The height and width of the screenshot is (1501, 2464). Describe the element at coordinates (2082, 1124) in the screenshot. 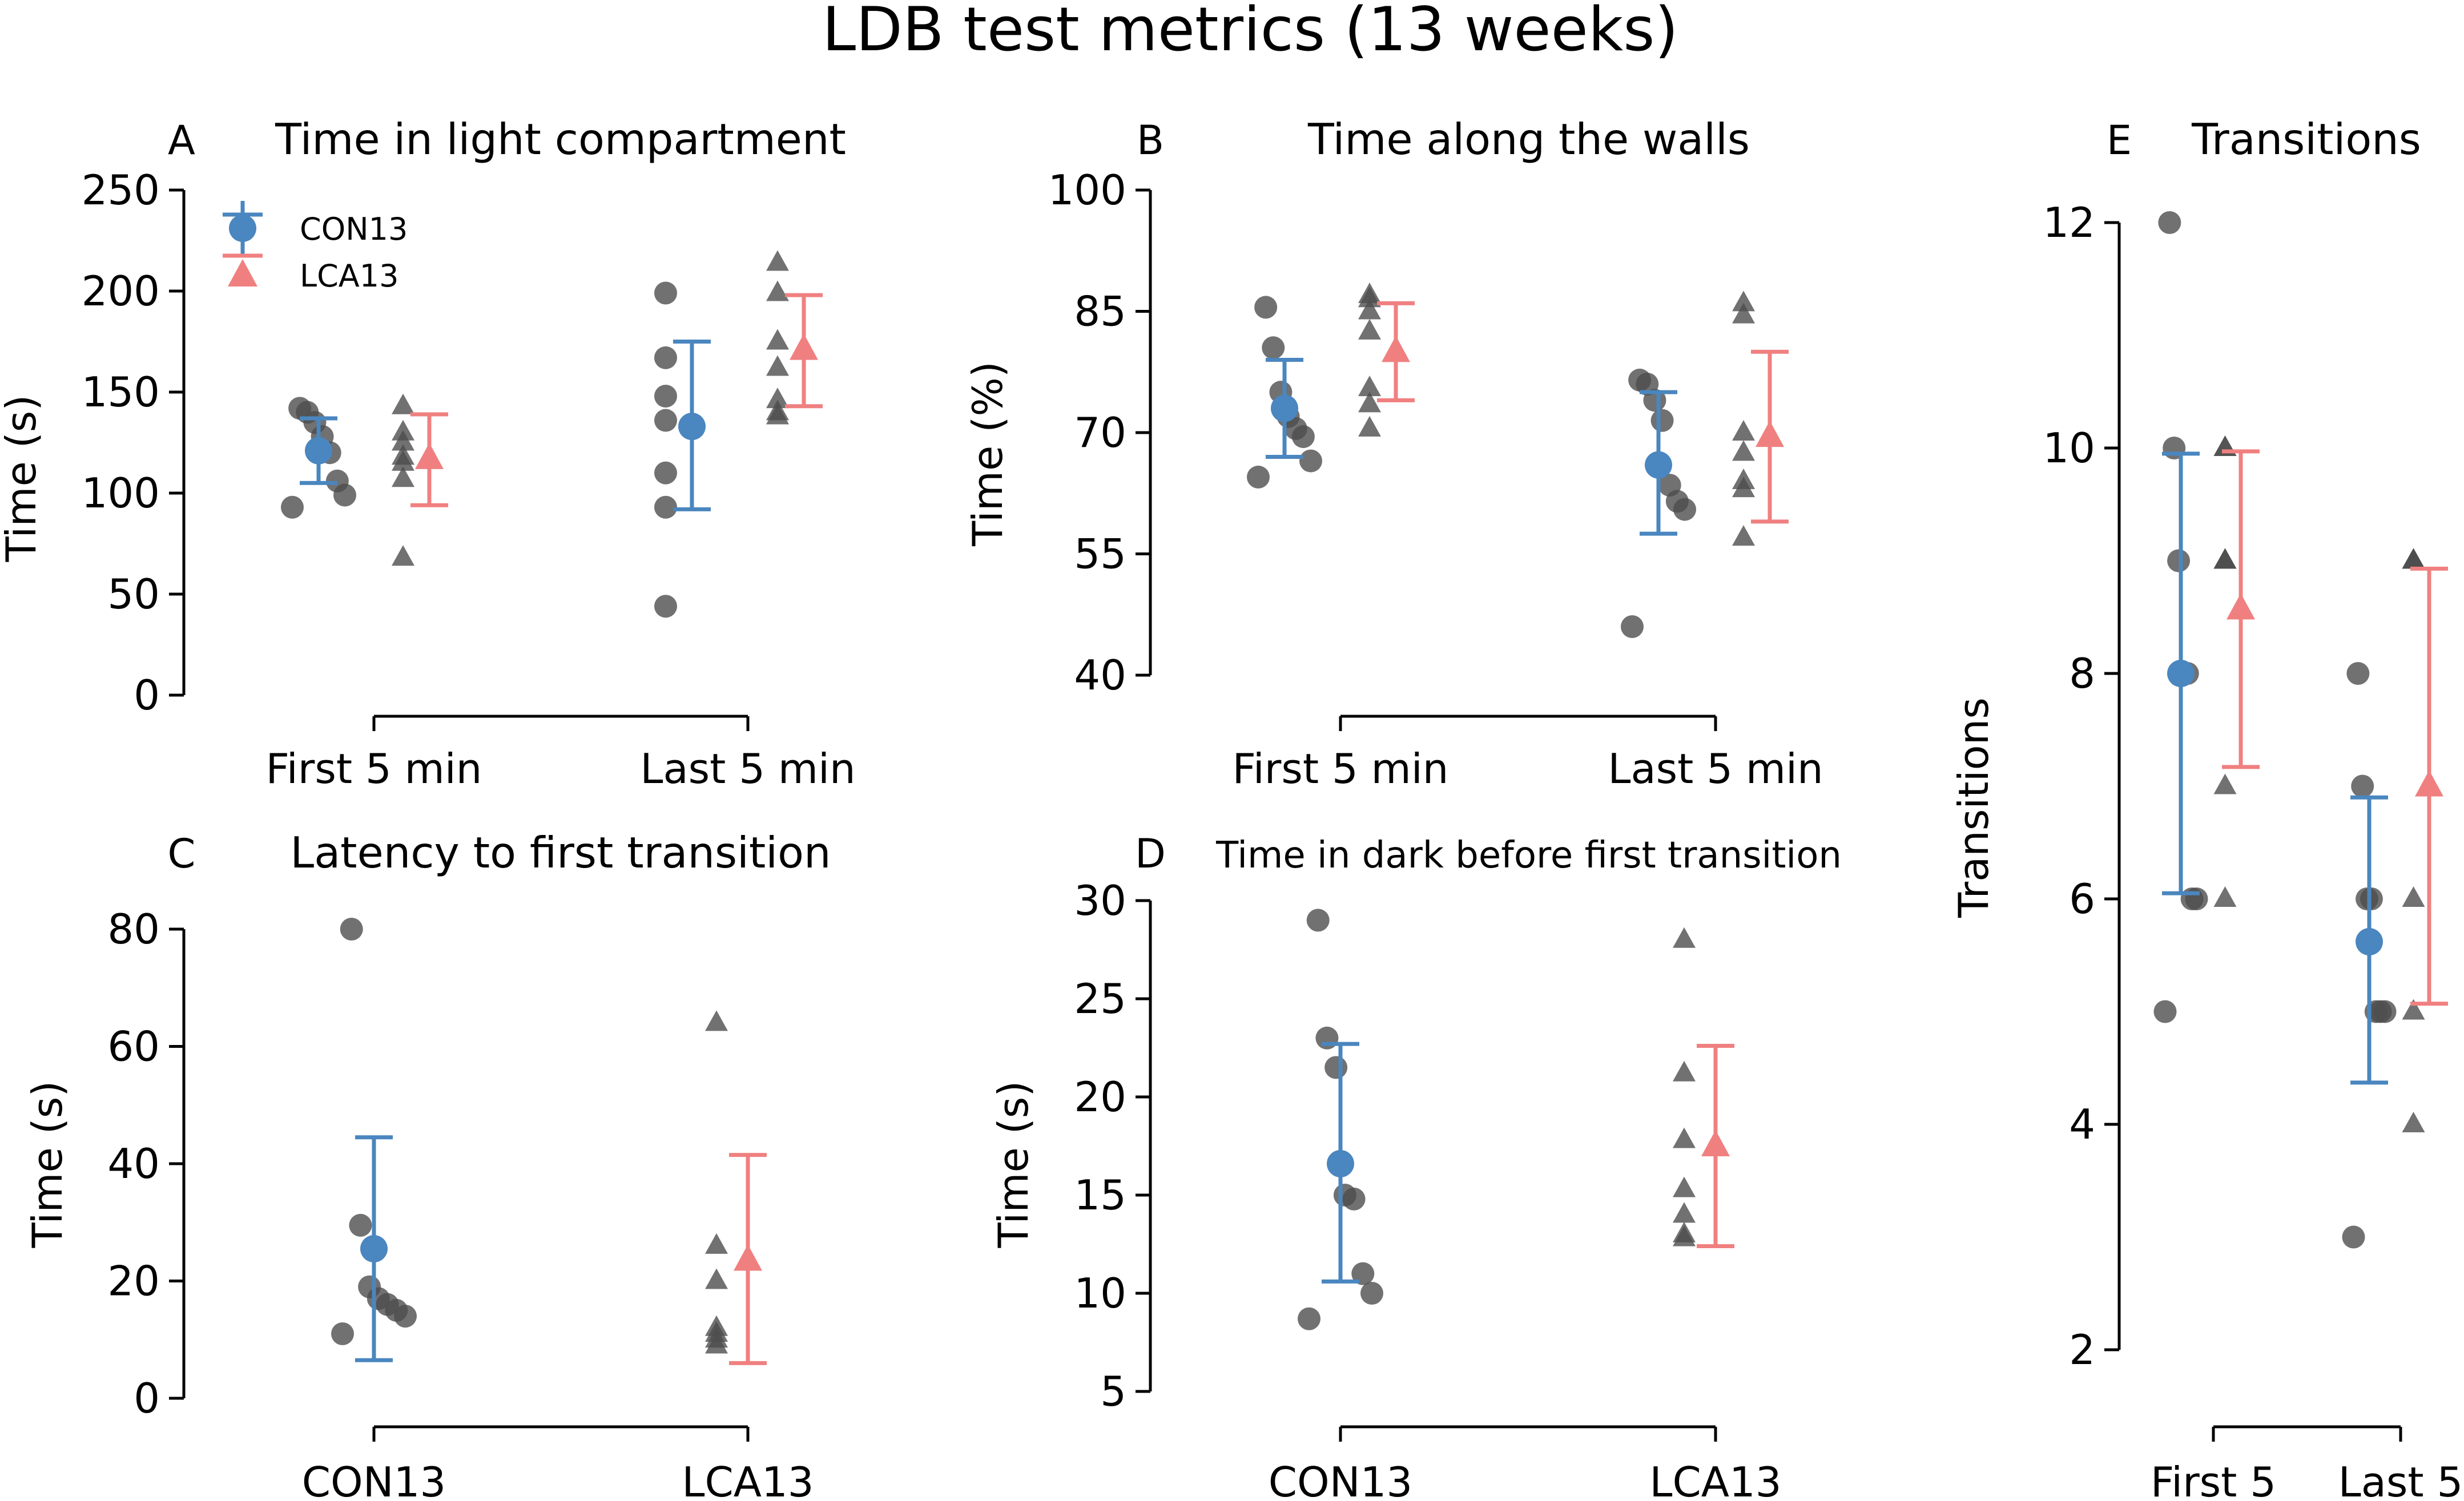

I see `panel-e-y-tick-label: 4` at that location.